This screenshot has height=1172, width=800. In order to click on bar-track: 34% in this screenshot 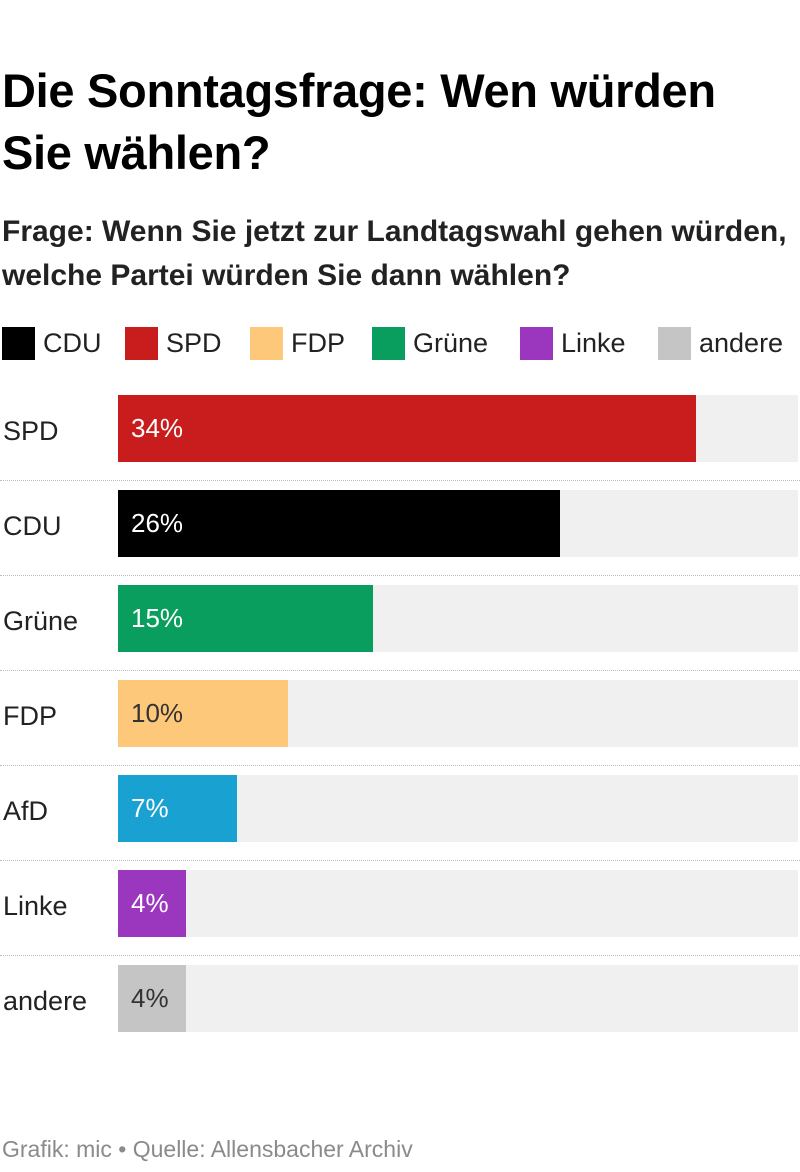, I will do `click(458, 428)`.